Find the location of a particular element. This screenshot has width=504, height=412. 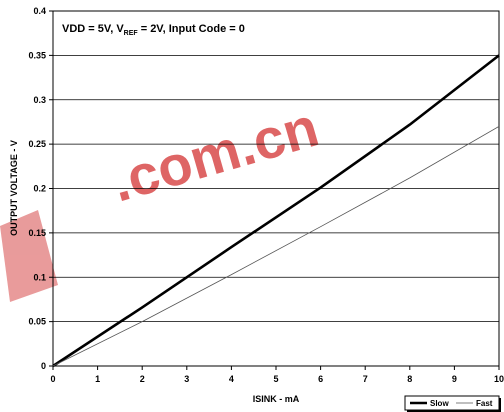

y-tick-label: 0.15 is located at coordinates (37, 233).